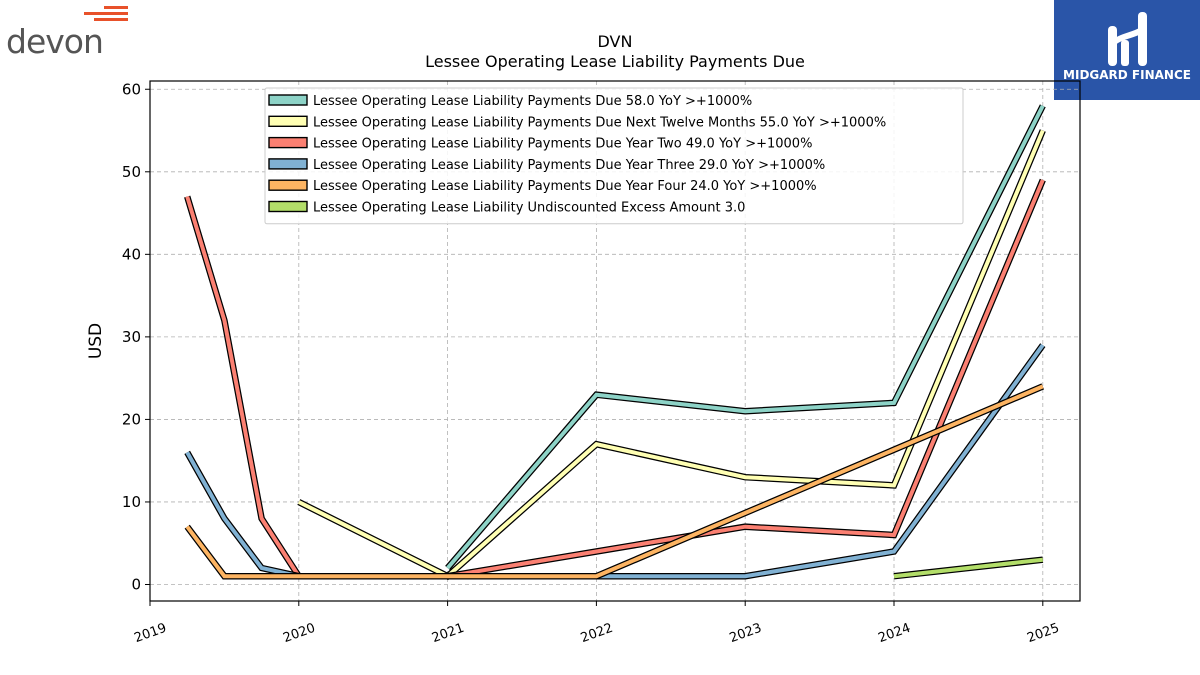  Describe the element at coordinates (55, 41) in the screenshot. I see `devon-logo-text: devon` at that location.